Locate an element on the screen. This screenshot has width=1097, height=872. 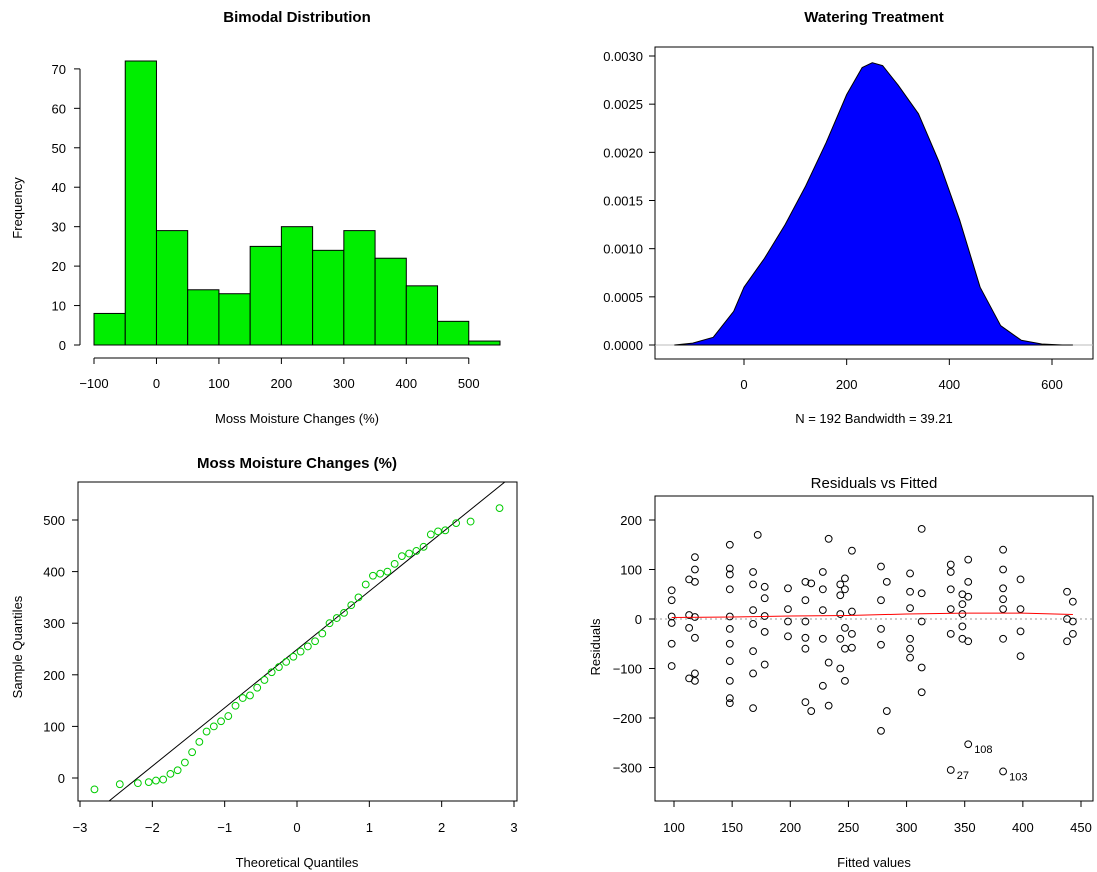
histogram-title: Bimodal Distribution is located at coordinates (297, 17).